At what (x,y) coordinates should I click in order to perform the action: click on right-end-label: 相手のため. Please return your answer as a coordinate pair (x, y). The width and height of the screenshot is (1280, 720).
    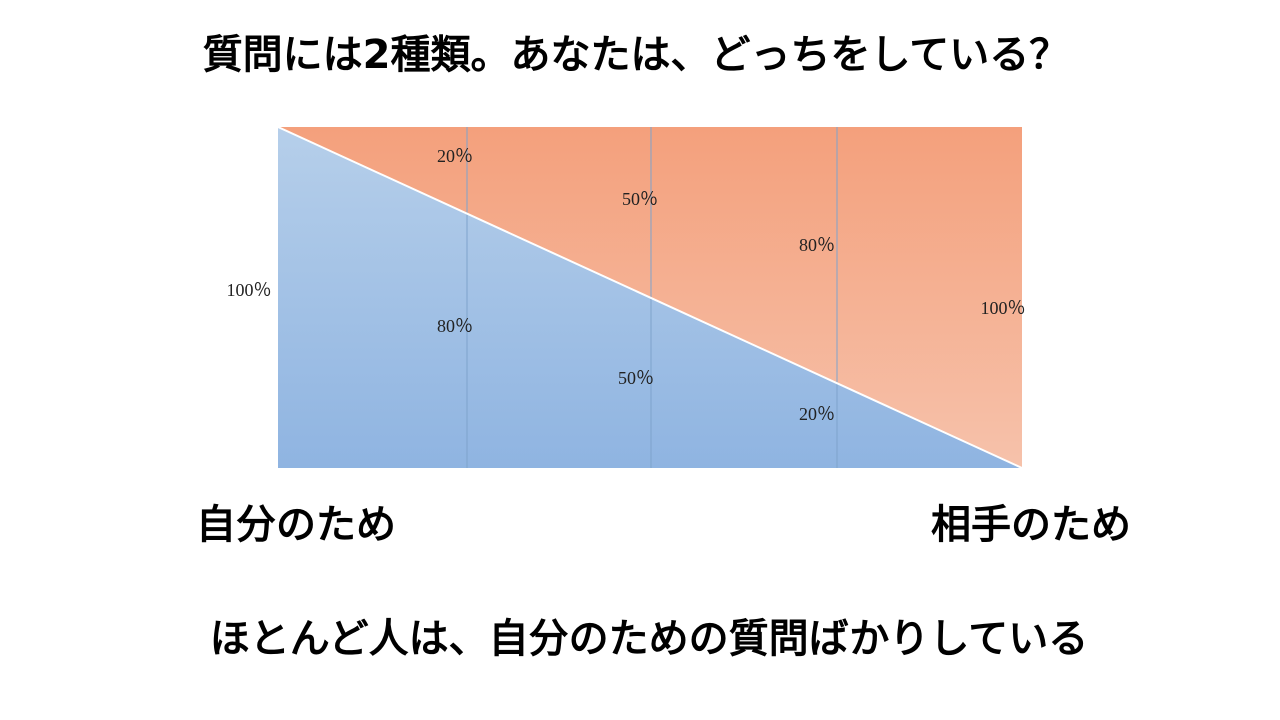
    Looking at the image, I should click on (1031, 525).